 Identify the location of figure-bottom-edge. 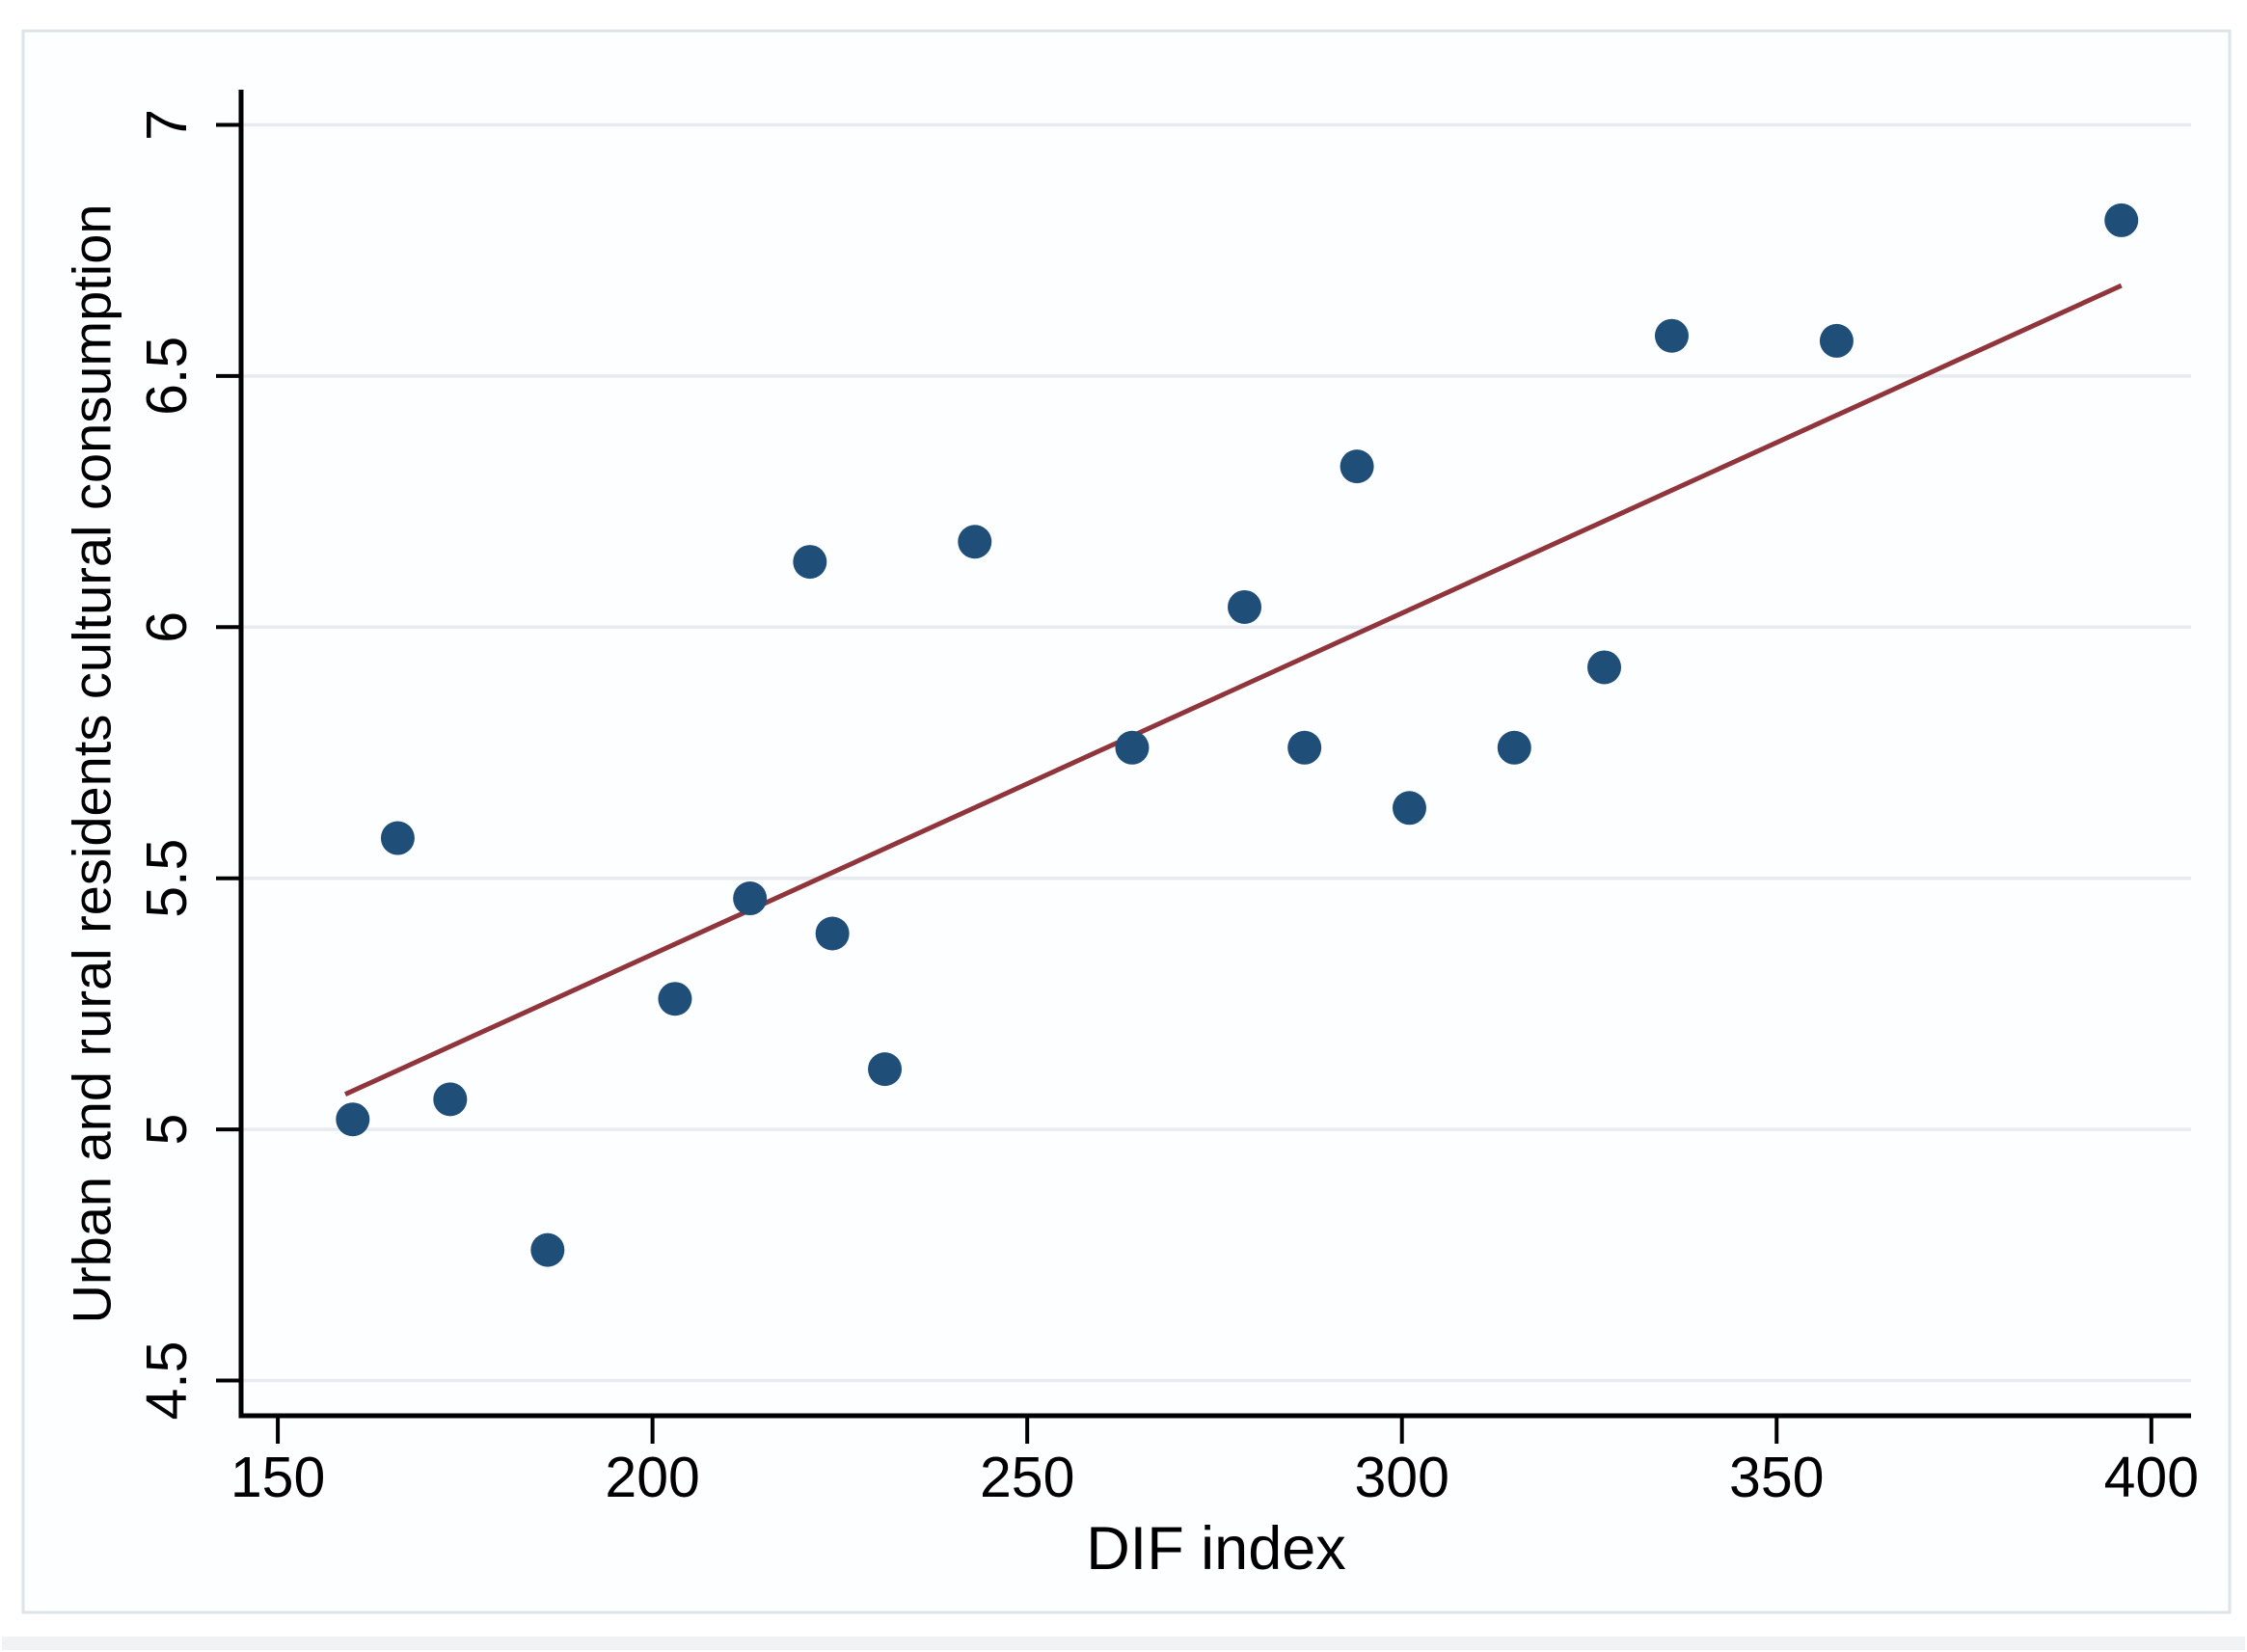
(1123, 1643).